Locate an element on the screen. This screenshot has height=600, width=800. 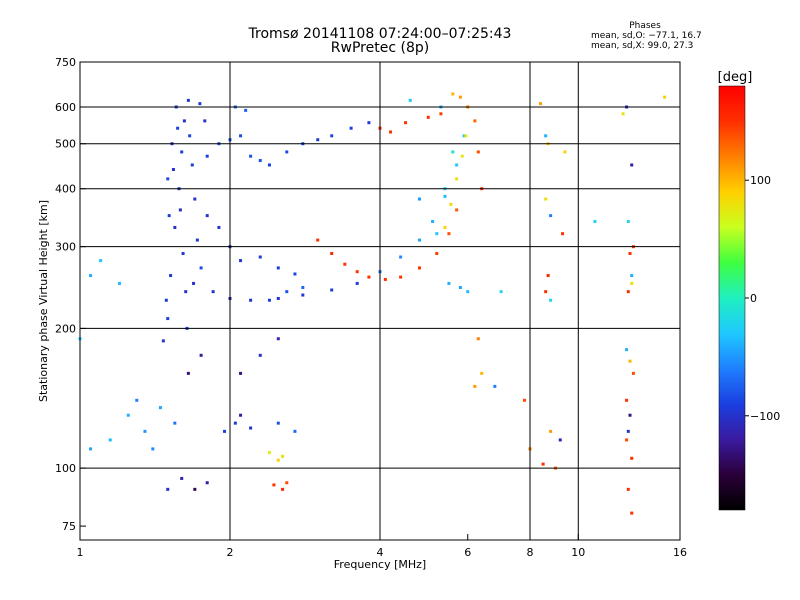
x-tick-label: 1 is located at coordinates (80, 552).